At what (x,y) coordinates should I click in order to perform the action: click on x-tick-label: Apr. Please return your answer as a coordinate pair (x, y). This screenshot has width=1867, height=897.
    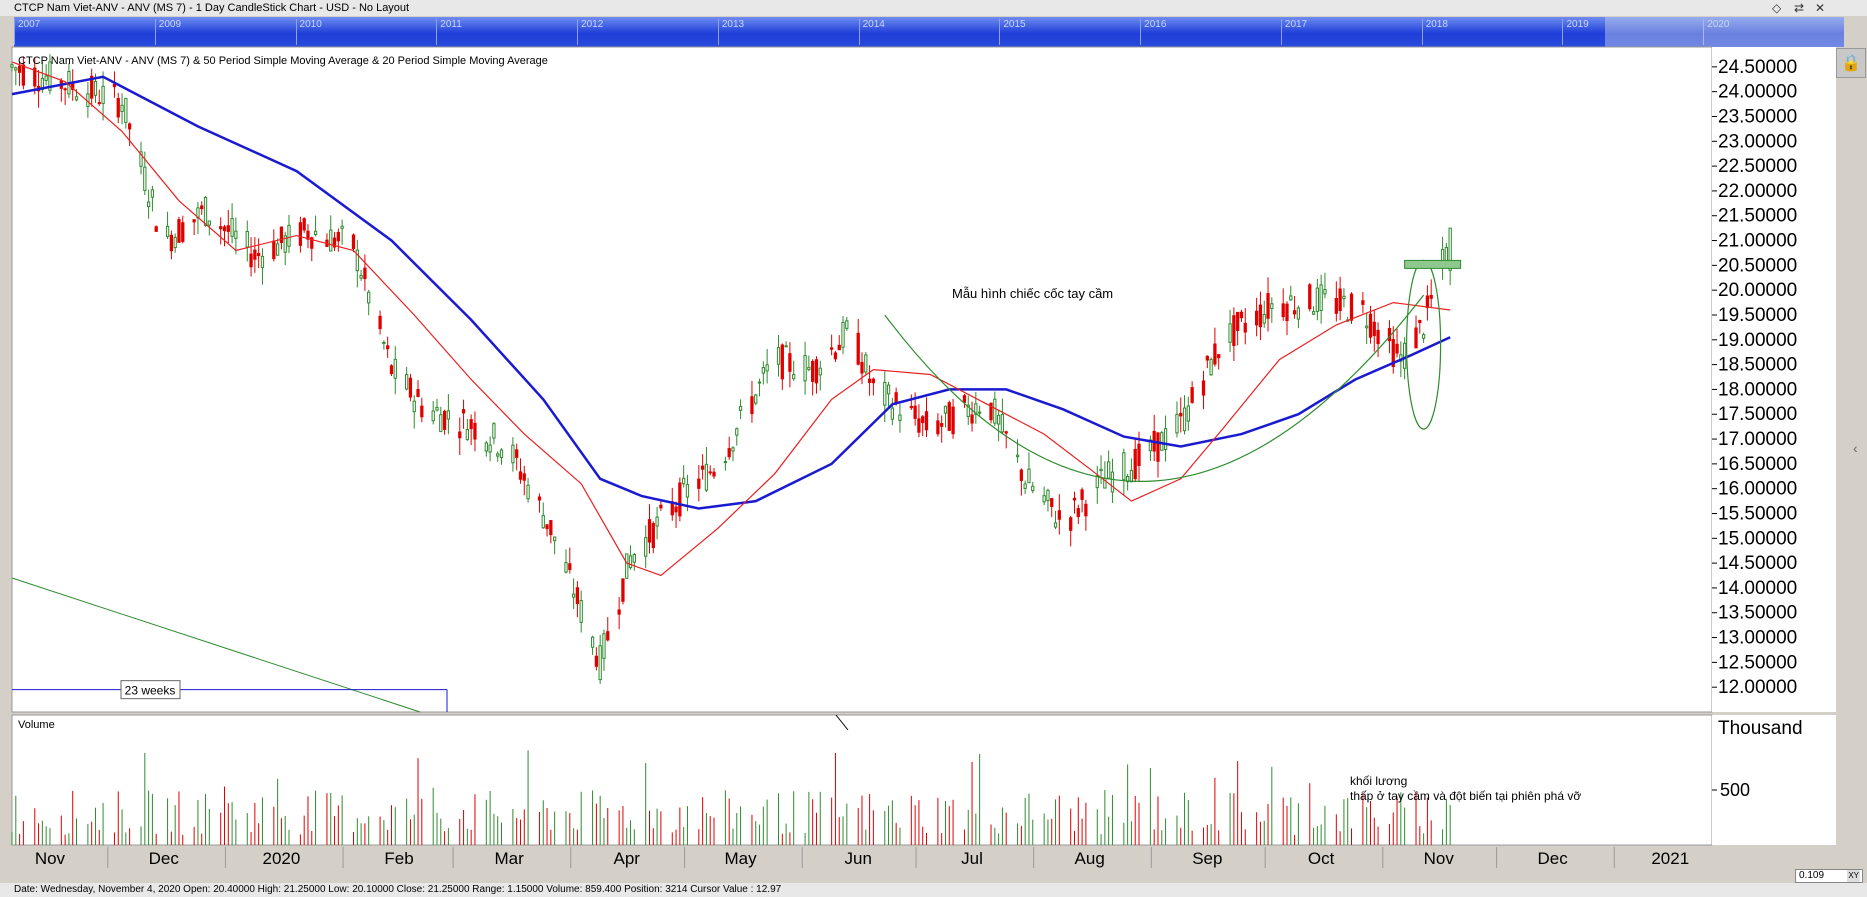
    Looking at the image, I should click on (626, 858).